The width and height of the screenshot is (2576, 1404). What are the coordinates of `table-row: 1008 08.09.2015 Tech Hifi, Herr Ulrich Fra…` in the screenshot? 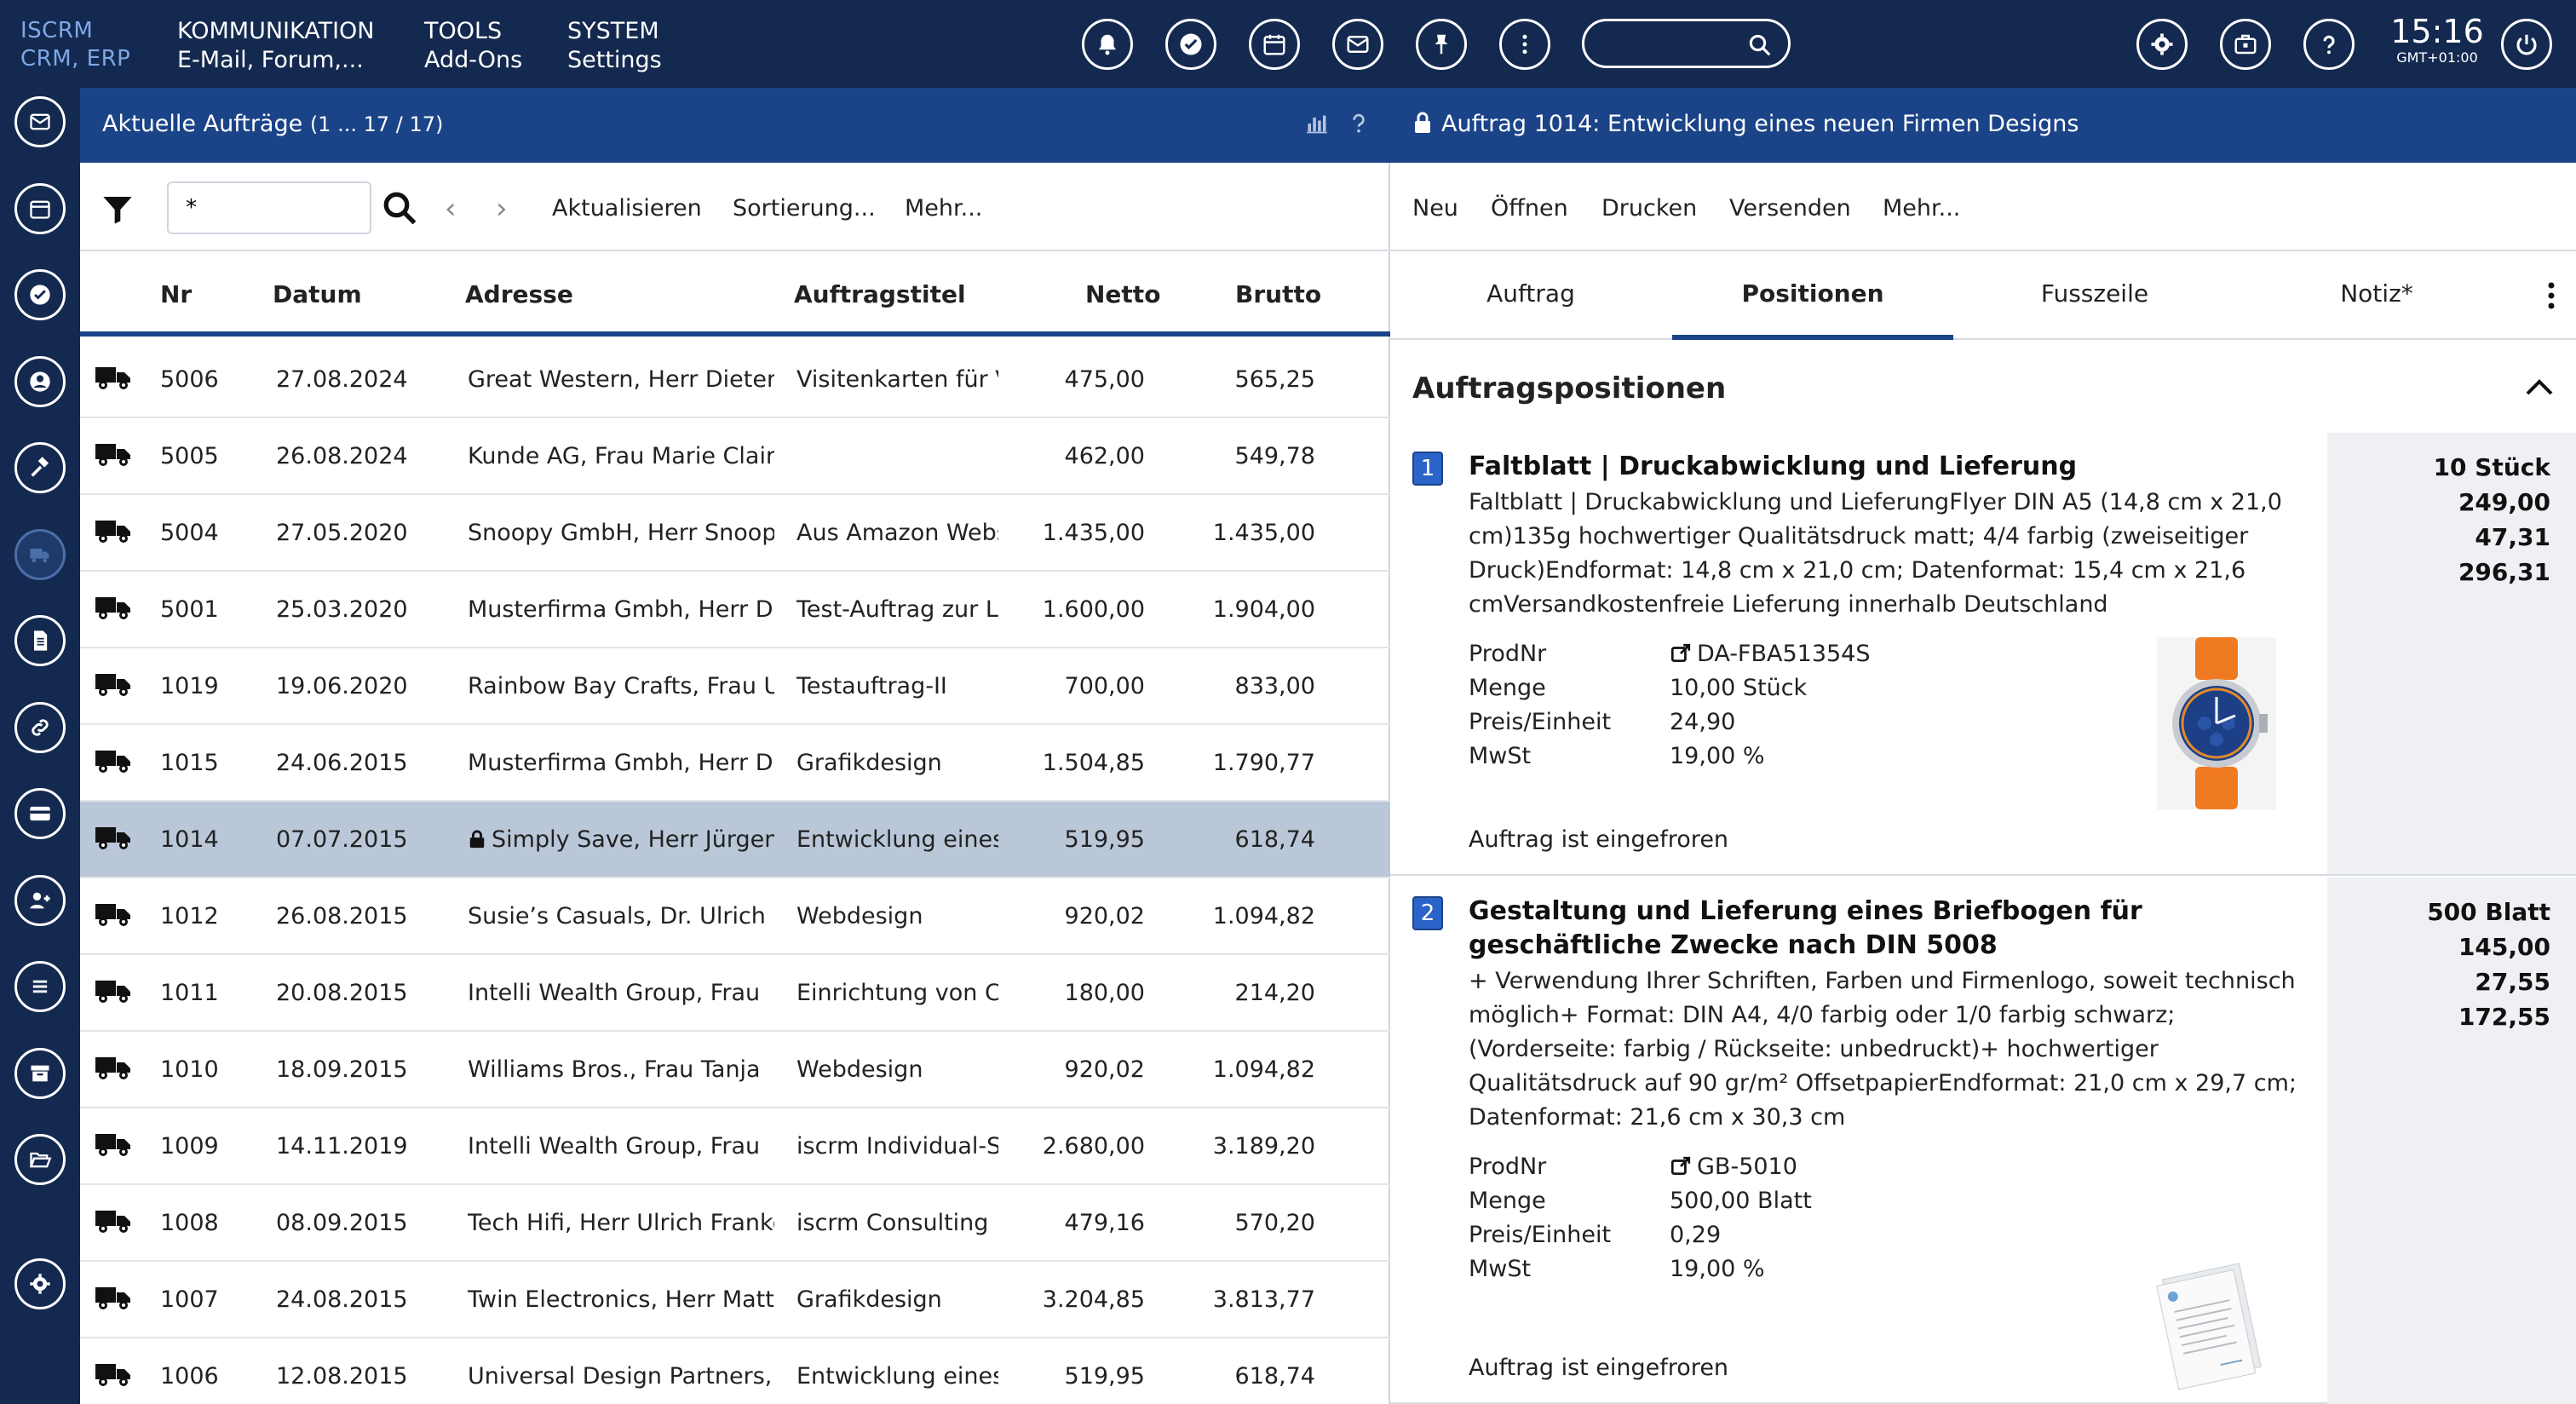 It's located at (735, 1223).